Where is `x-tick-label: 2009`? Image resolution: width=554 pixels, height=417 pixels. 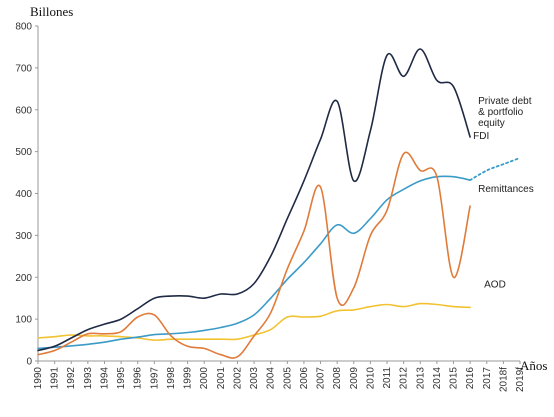
x-tick-label: 2009 is located at coordinates (354, 378).